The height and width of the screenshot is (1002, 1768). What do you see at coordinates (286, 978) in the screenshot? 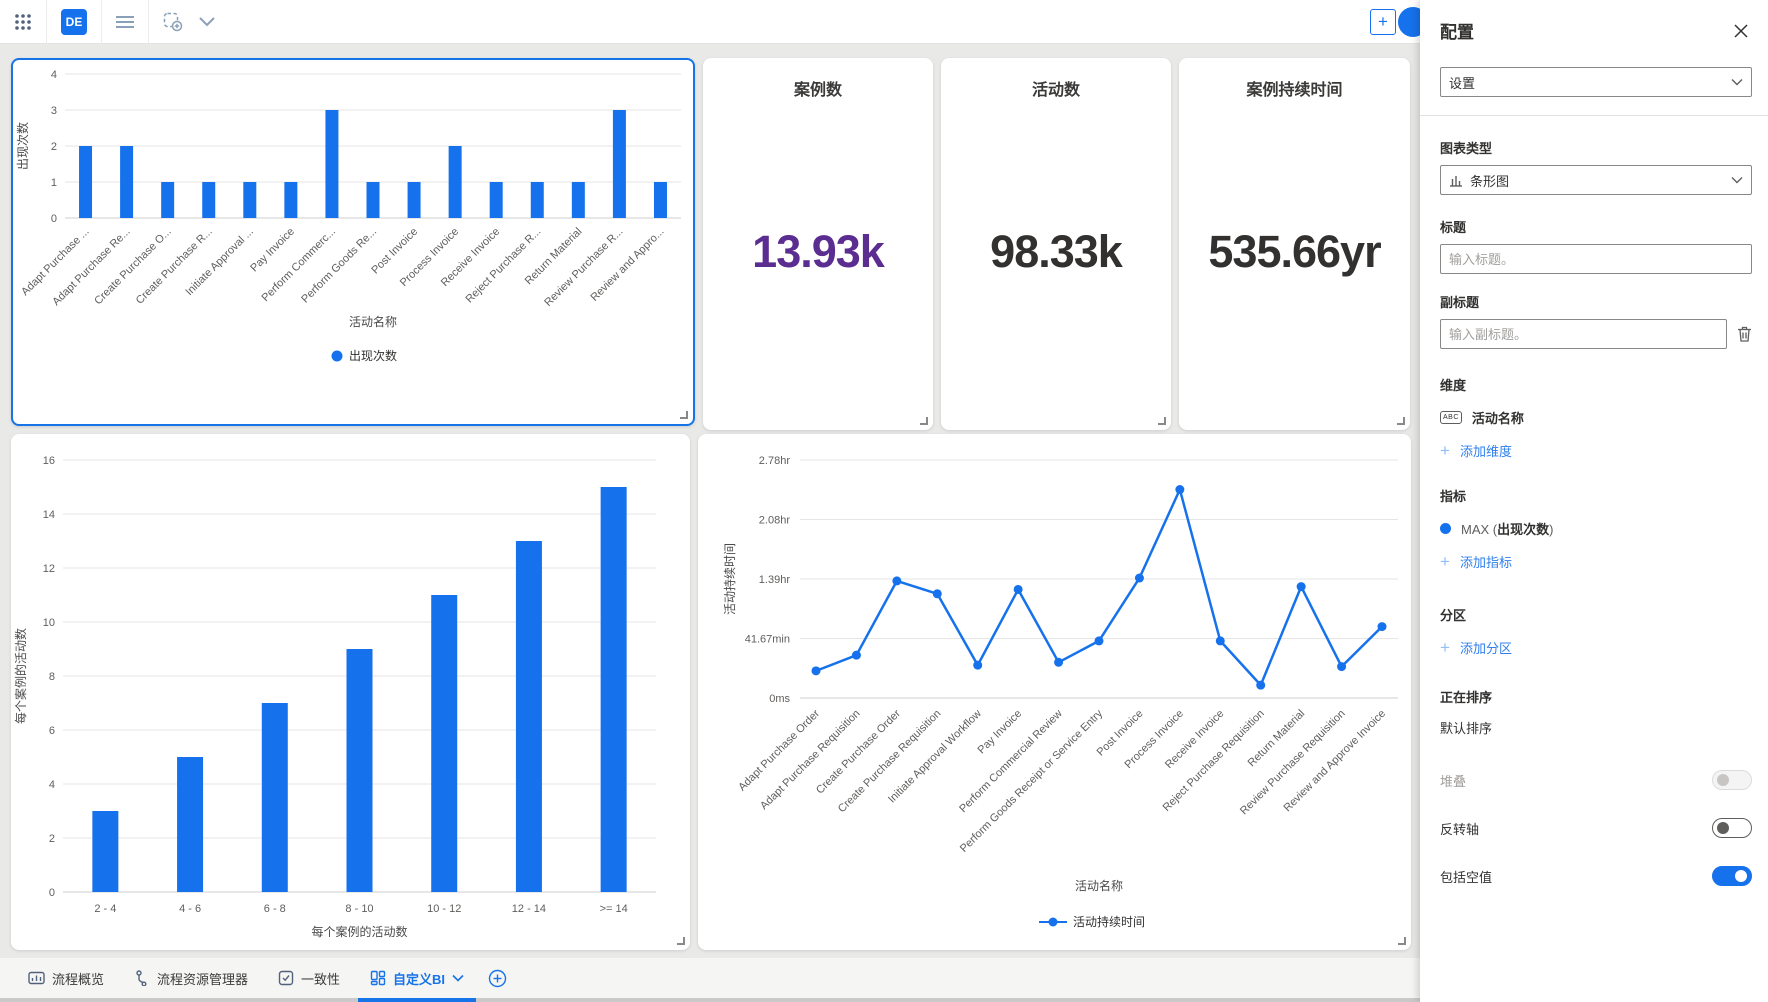
I see `conformance-icon` at bounding box center [286, 978].